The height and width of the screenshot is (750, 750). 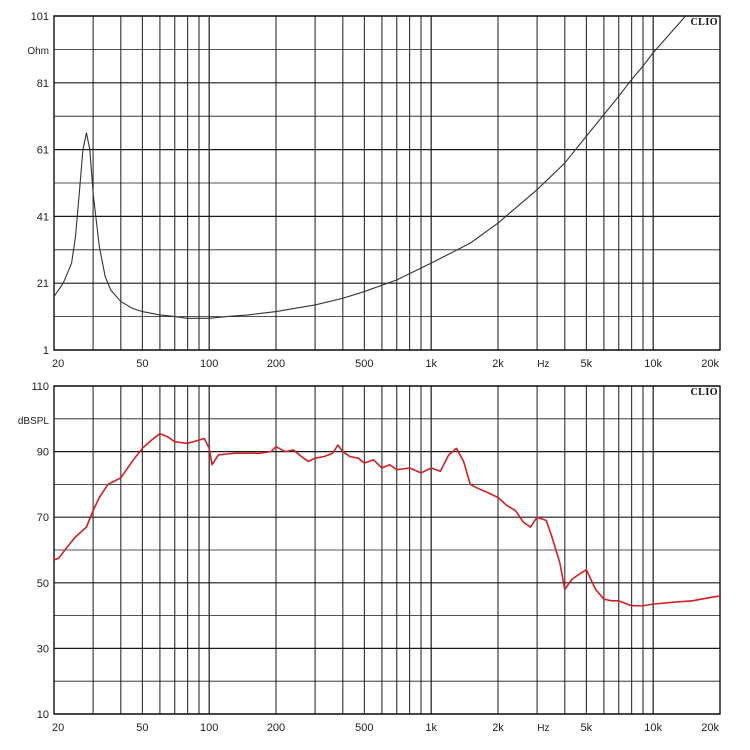 I want to click on y-tick-label: 90, so click(x=43, y=453).